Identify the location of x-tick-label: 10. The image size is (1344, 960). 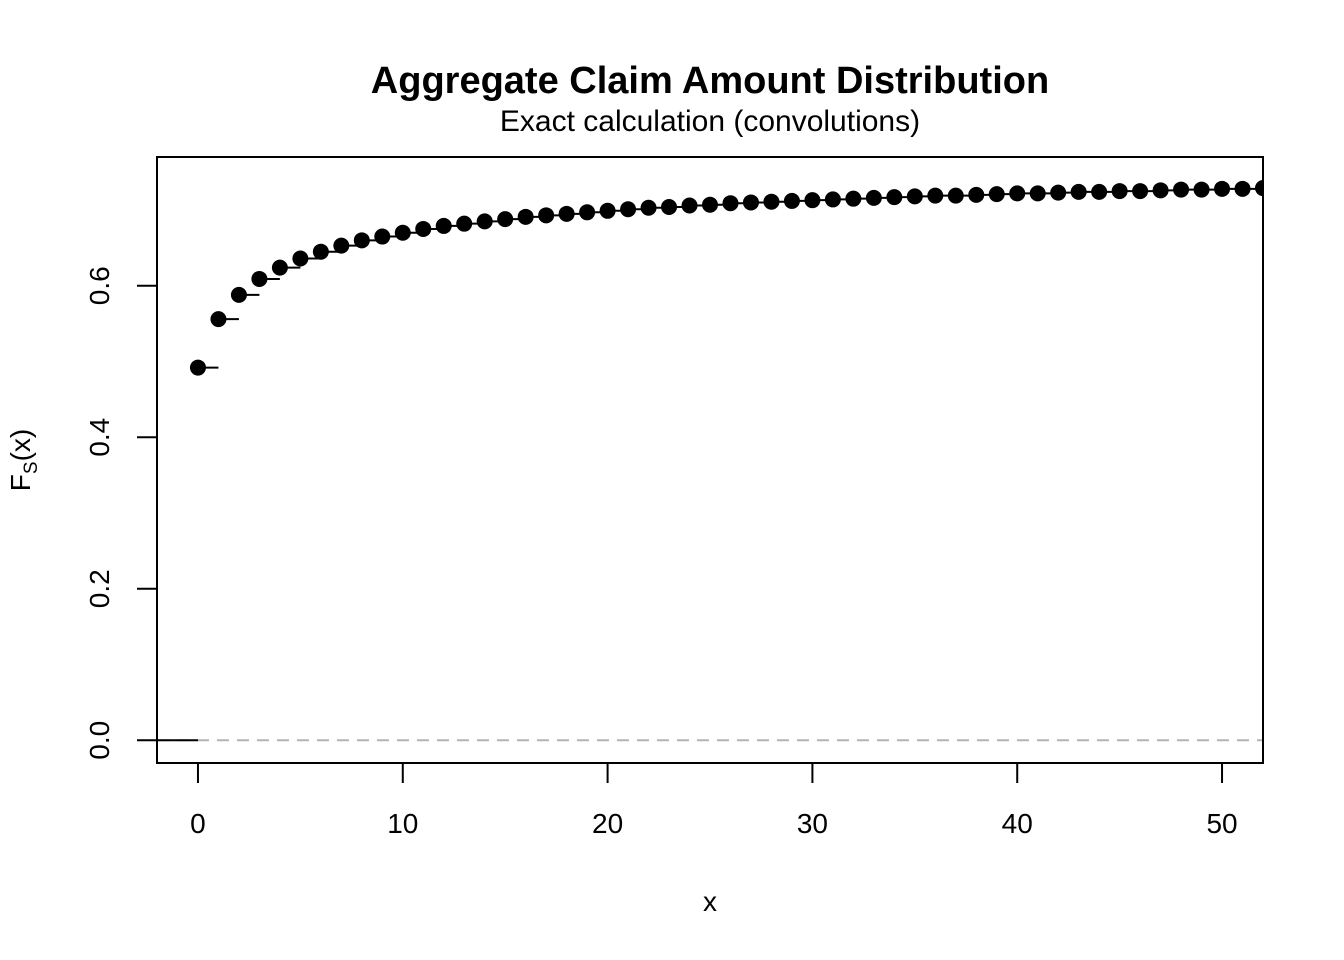
(402, 823).